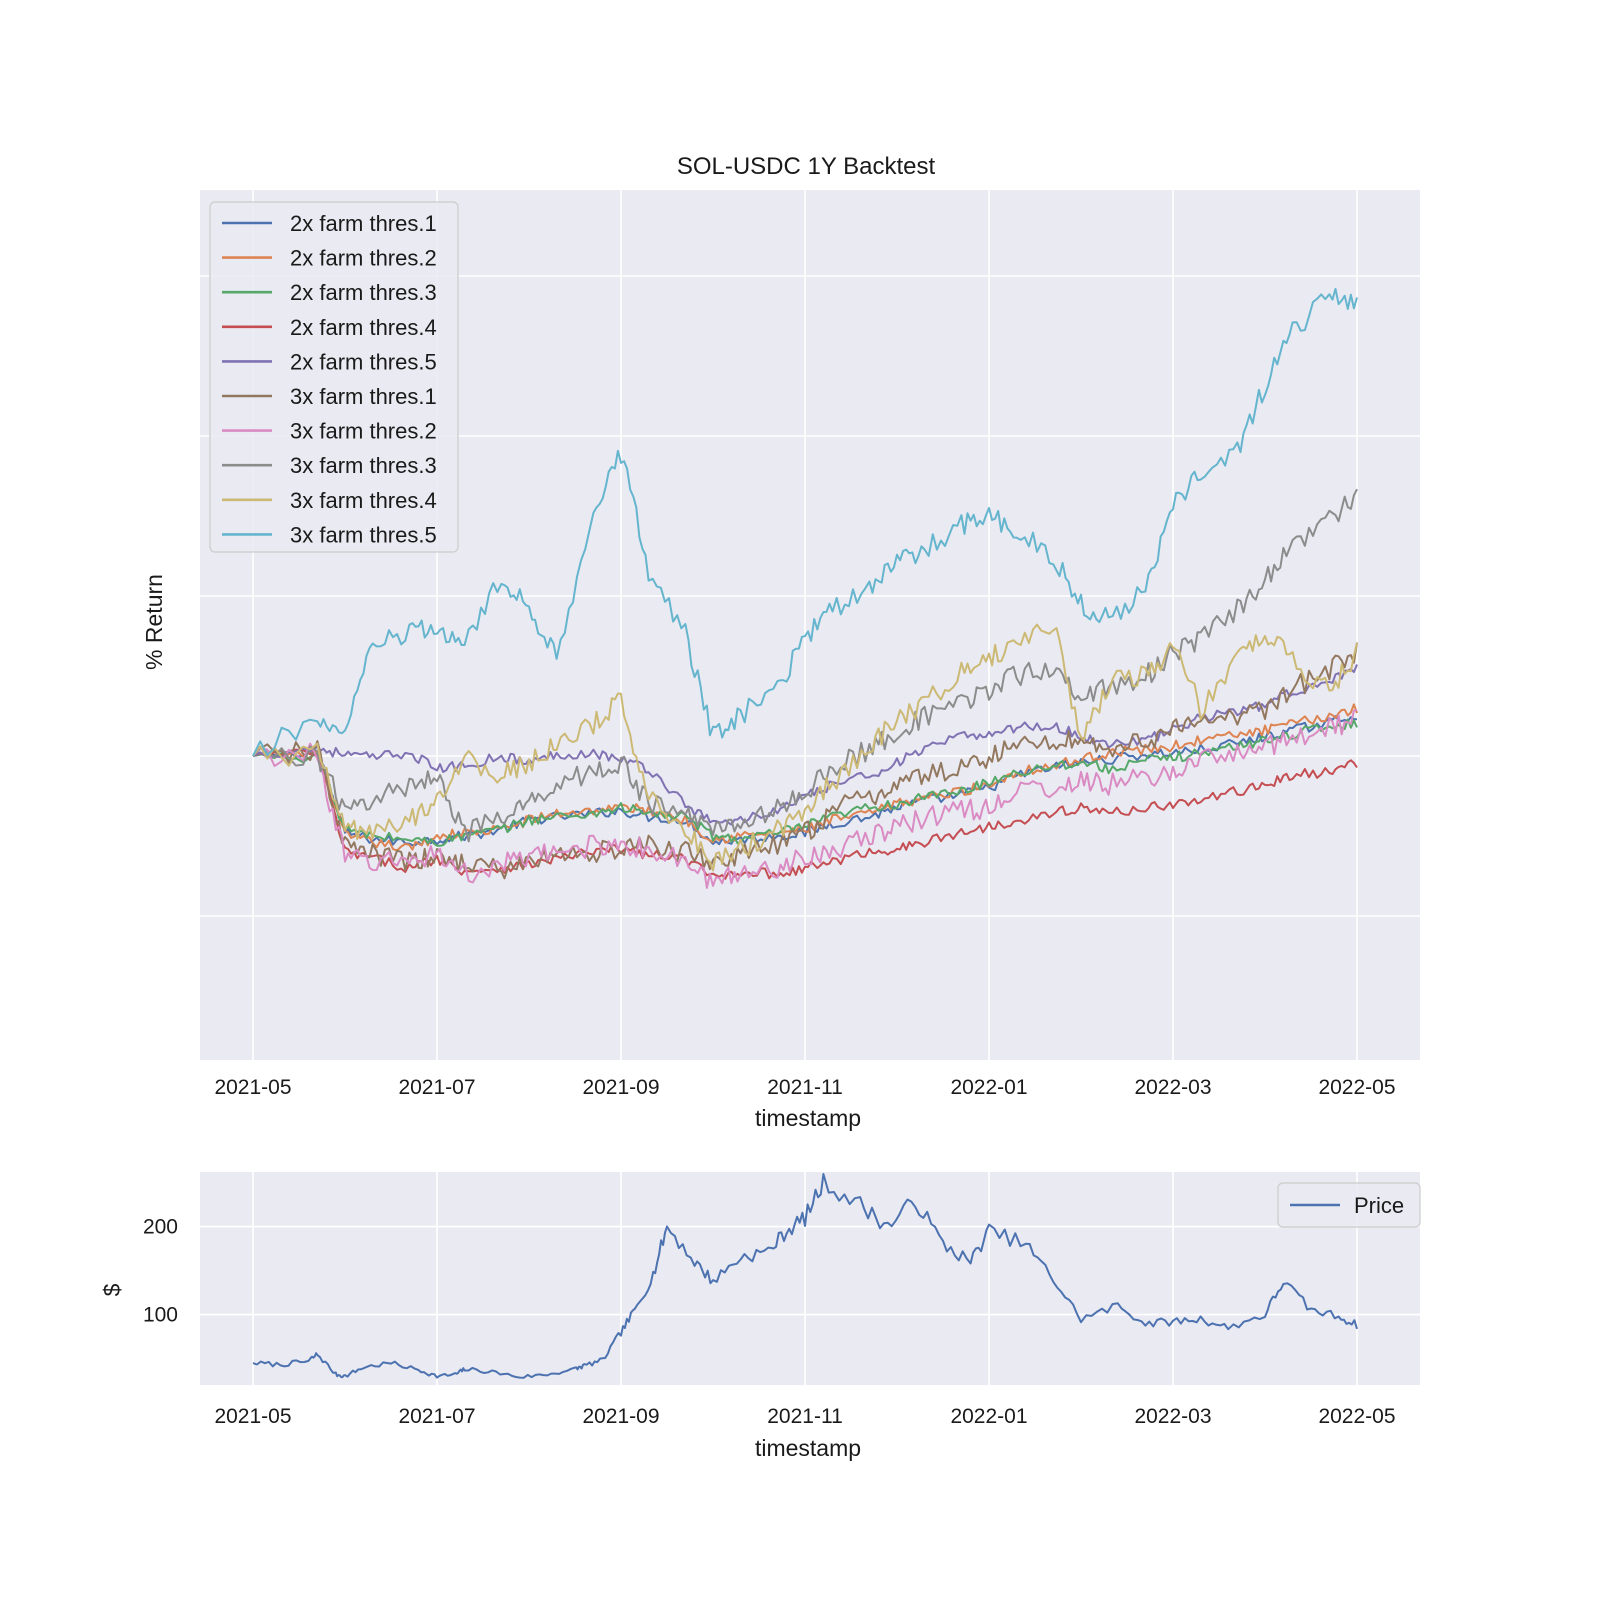  I want to click on chart-title: SOL-USDC 1Y Backtest, so click(806, 166).